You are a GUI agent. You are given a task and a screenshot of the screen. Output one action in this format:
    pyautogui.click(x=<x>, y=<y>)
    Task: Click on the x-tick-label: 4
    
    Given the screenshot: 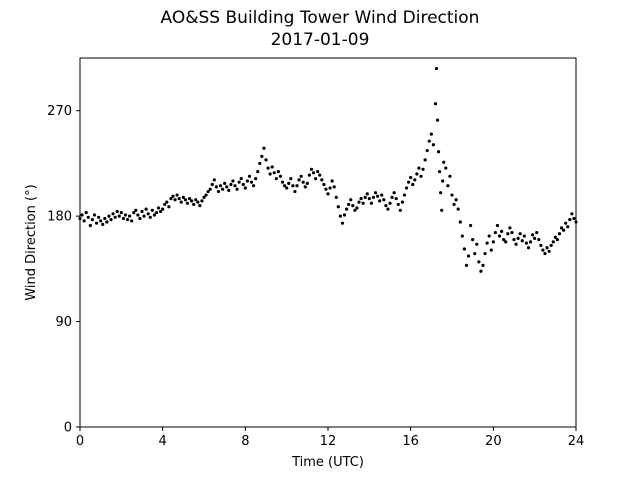 What is the action you would take?
    pyautogui.click(x=163, y=441)
    